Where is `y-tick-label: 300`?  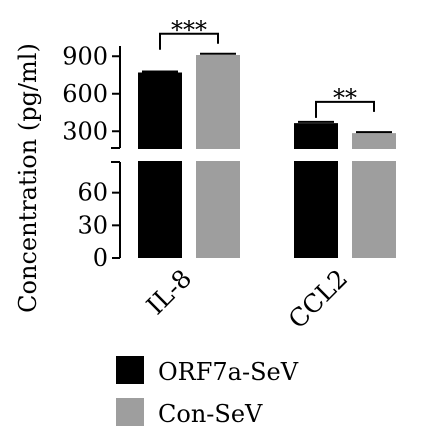 y-tick-label: 300 is located at coordinates (85, 131).